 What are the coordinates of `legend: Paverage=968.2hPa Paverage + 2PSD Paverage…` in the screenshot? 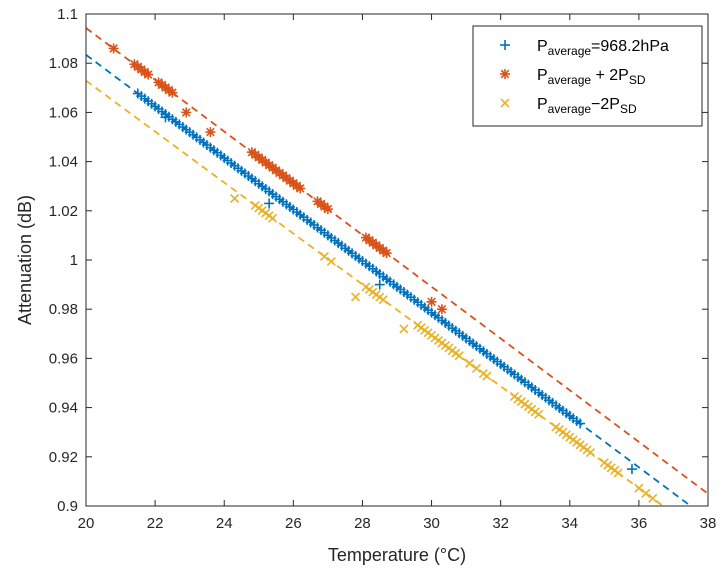 It's located at (587, 76).